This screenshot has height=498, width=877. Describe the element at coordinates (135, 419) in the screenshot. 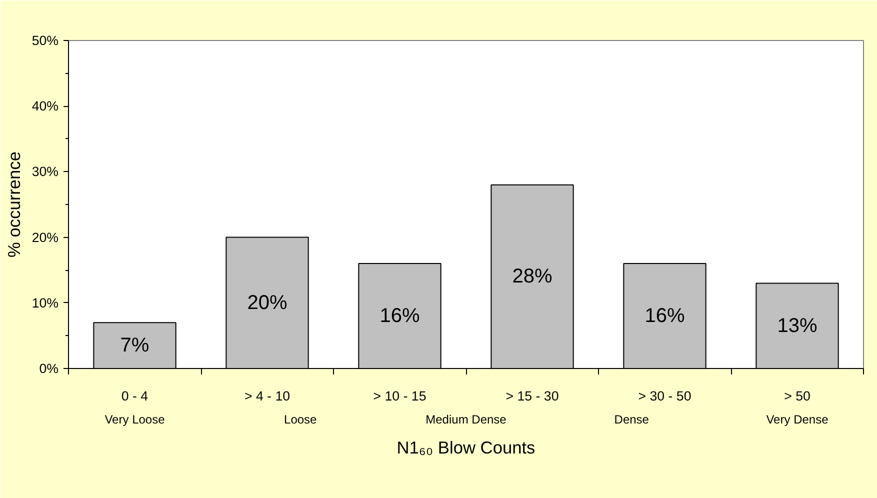

I see `text: Very Loose` at that location.